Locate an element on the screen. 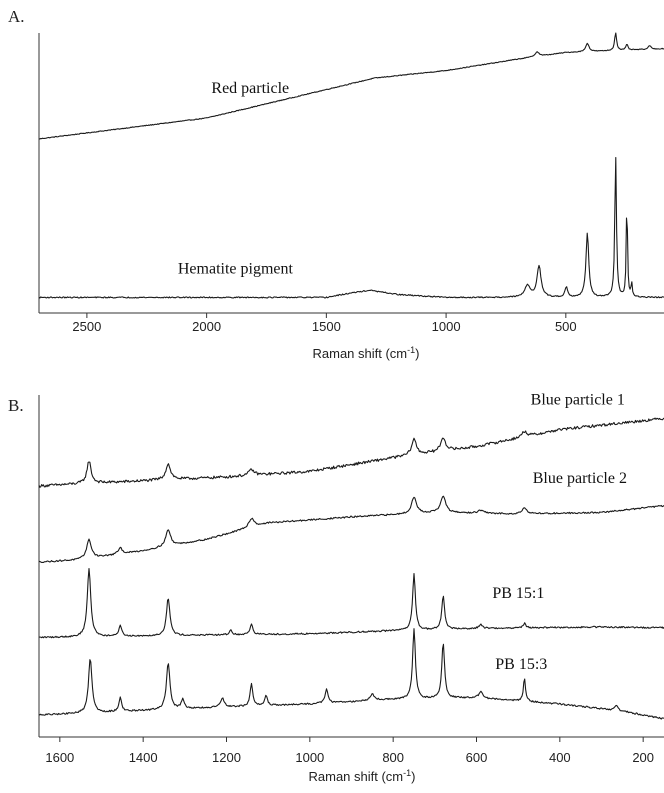  panel-b-x-ticks: 1600 1400 1200 1000 800 600 400 200 is located at coordinates (349, 751).